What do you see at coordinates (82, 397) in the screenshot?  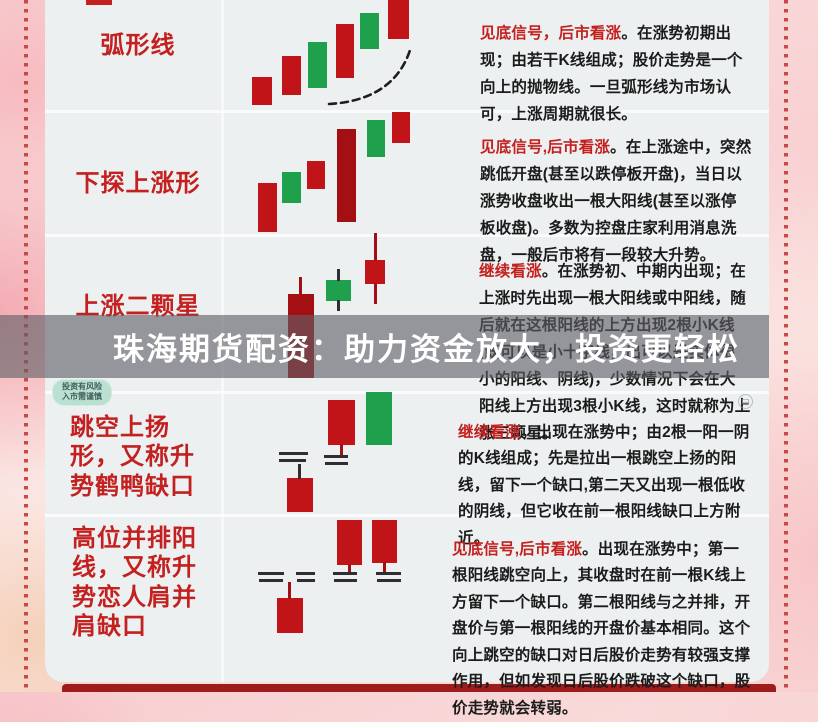 I see `risk-disclaimer-line2: 入市需谨慎` at bounding box center [82, 397].